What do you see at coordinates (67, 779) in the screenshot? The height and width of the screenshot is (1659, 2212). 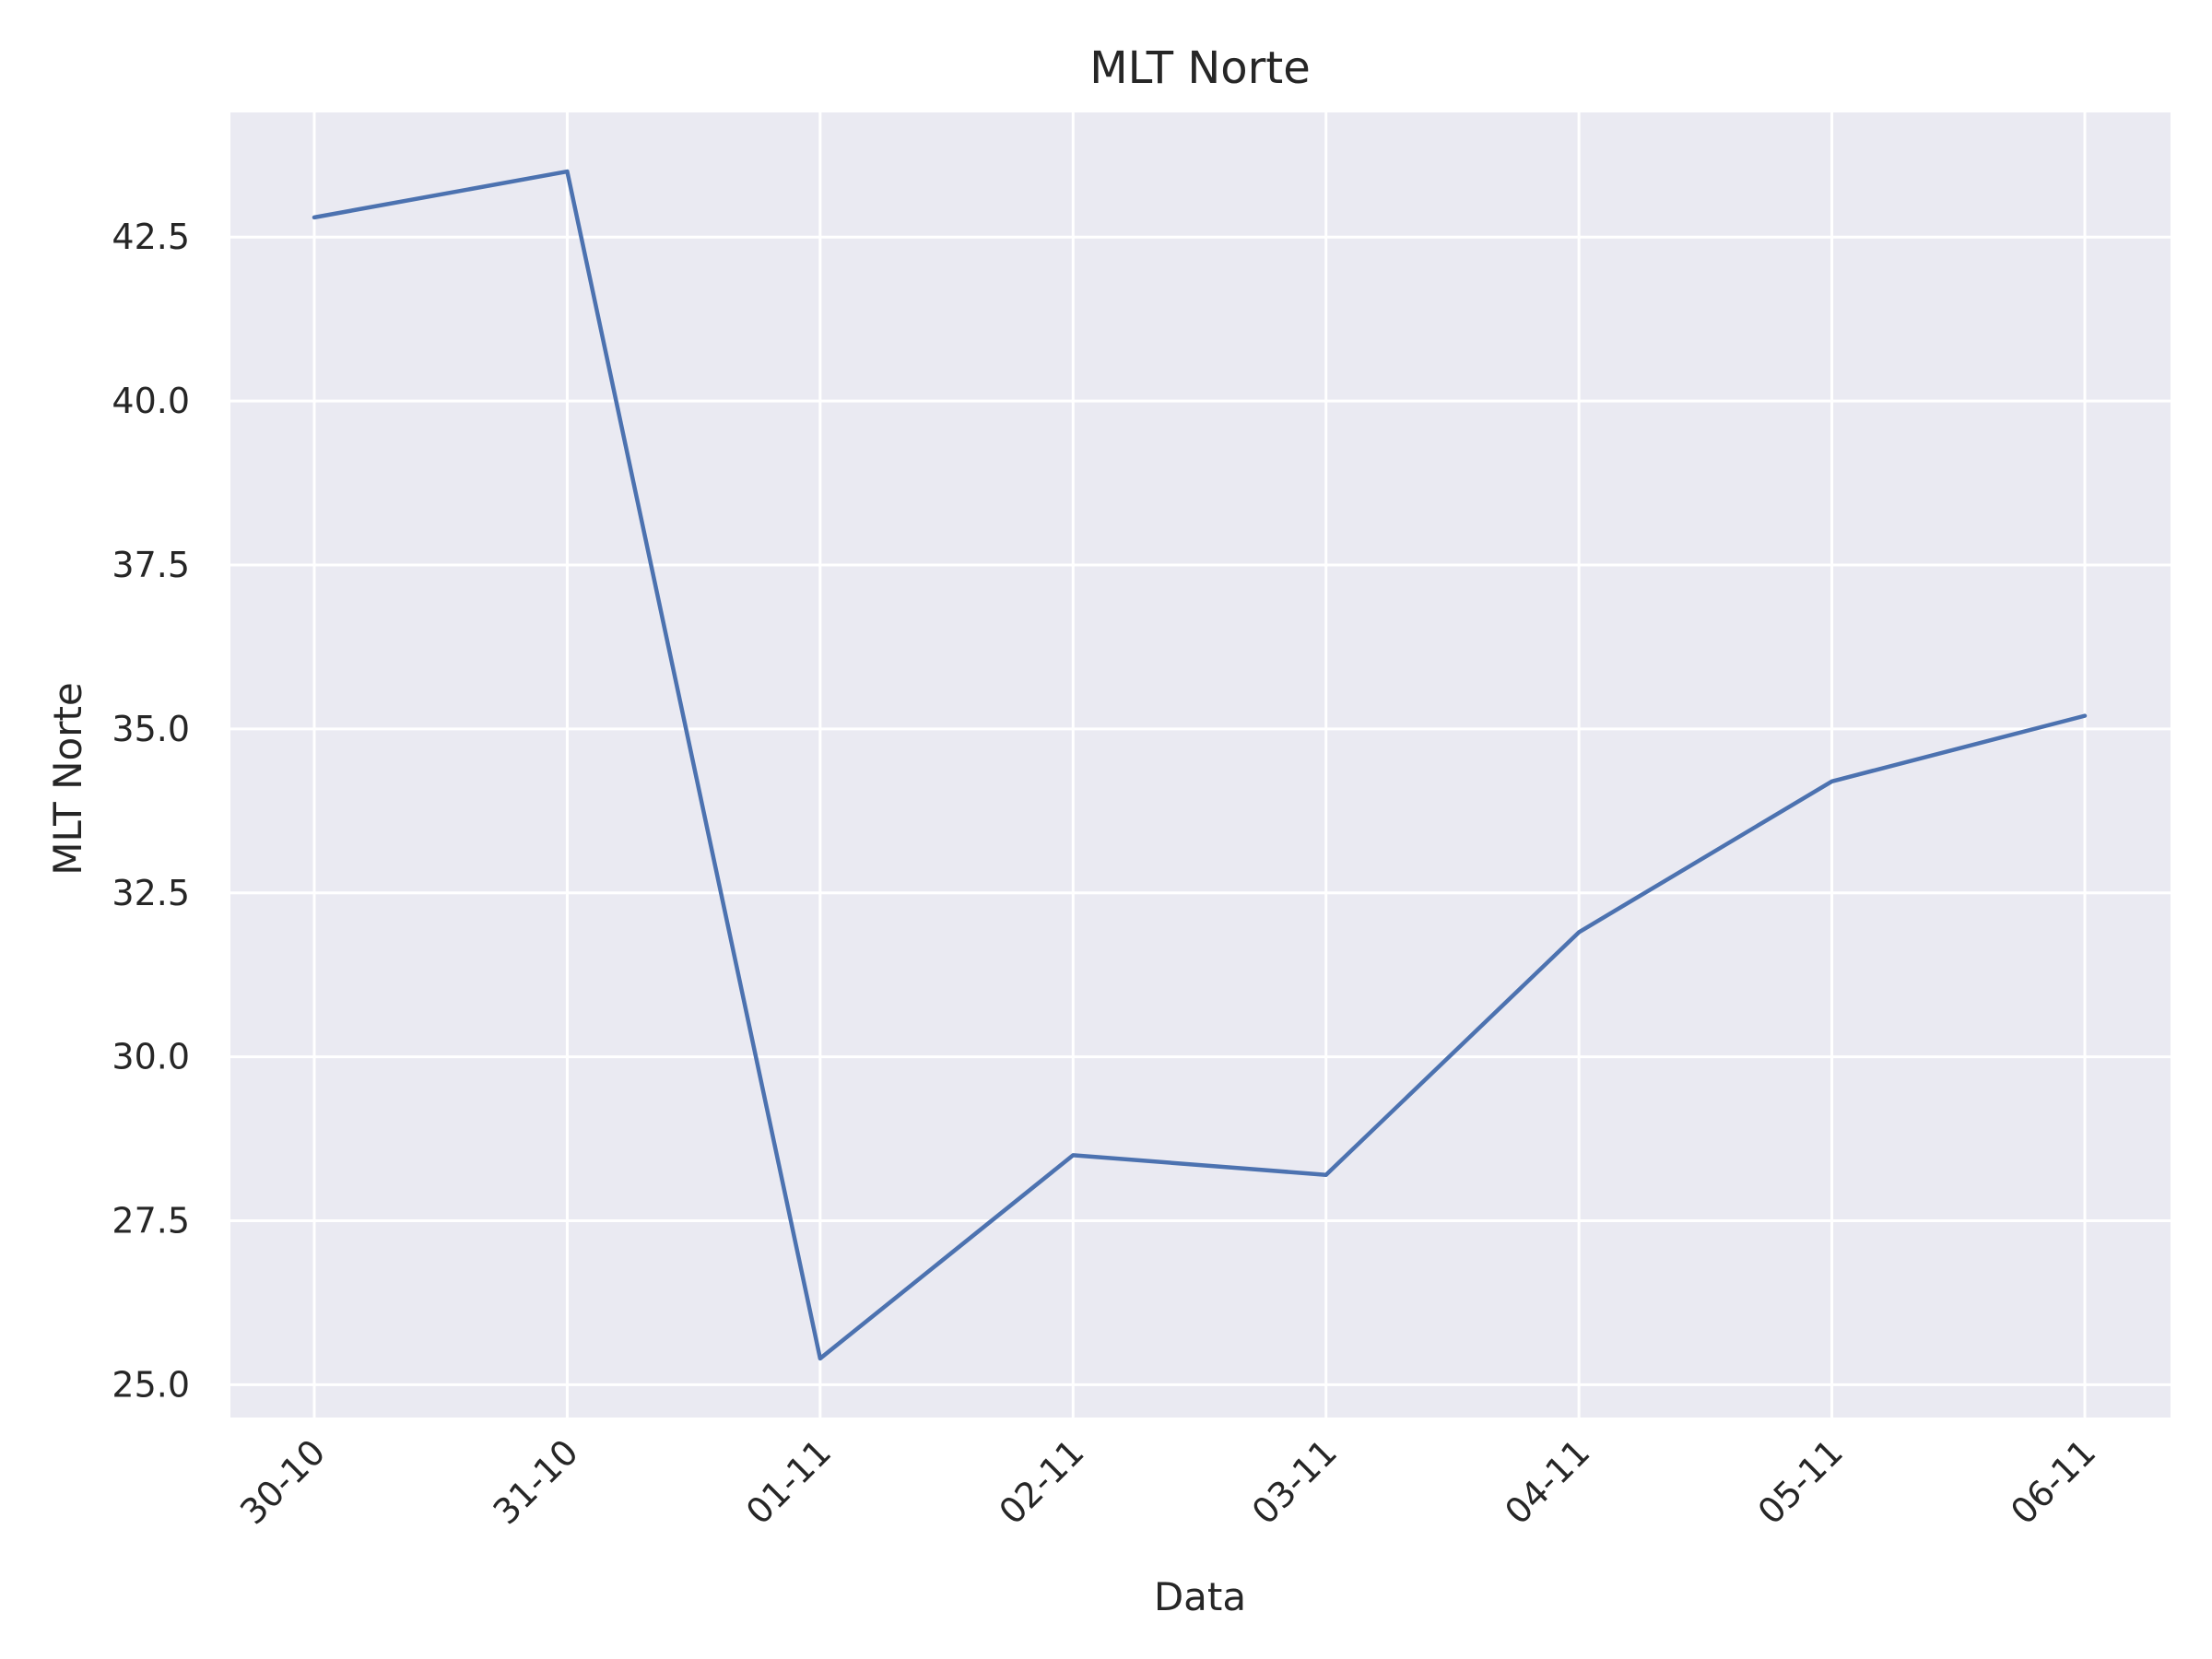 I see `y-axis-label: MLT Norte` at bounding box center [67, 779].